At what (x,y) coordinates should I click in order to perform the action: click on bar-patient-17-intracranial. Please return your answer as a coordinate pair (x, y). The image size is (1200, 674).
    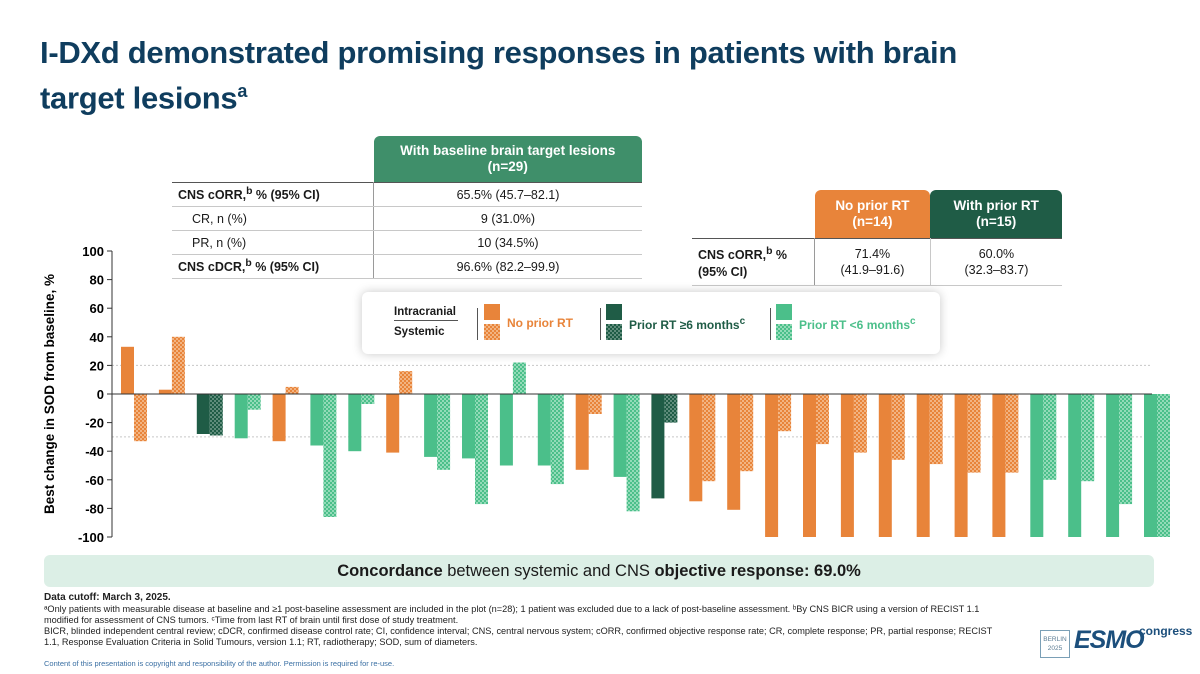
    Looking at the image, I should click on (734, 452).